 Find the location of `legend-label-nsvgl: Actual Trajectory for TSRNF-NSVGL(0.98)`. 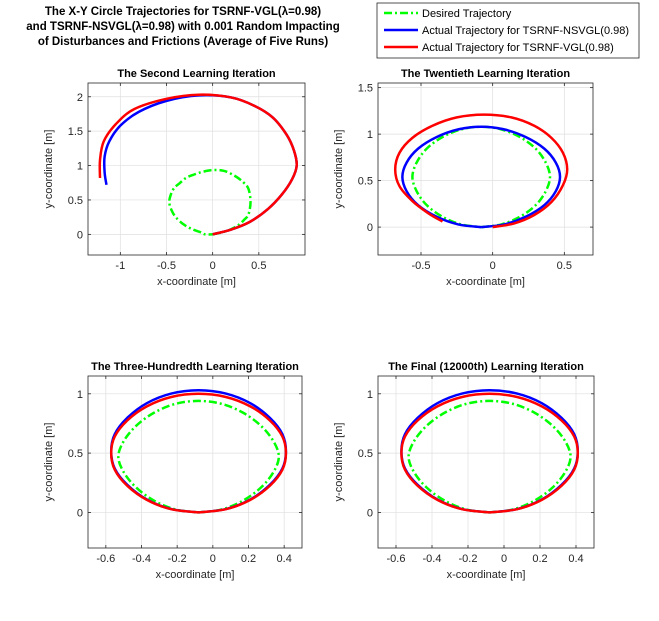

legend-label-nsvgl: Actual Trajectory for TSRNF-NSVGL(0.98) is located at coordinates (525, 31).